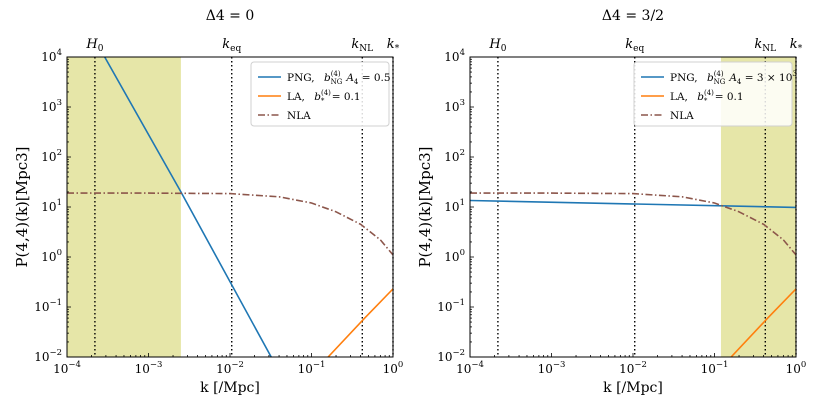 The width and height of the screenshot is (817, 409). Describe the element at coordinates (230, 16) in the screenshot. I see `chart-title: Δ4 = 0` at that location.